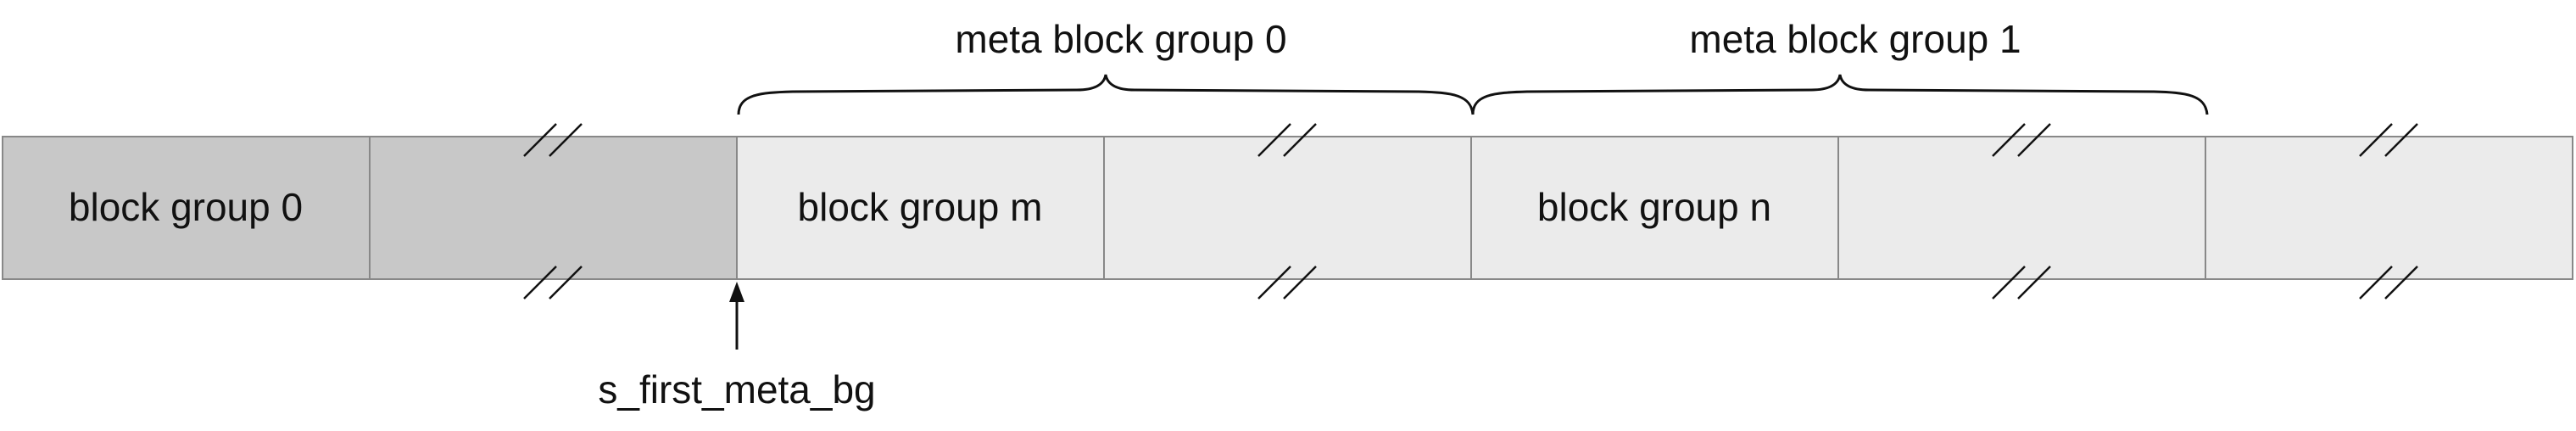  Describe the element at coordinates (736, 316) in the screenshot. I see `s-first-meta-bg-arrow` at that location.